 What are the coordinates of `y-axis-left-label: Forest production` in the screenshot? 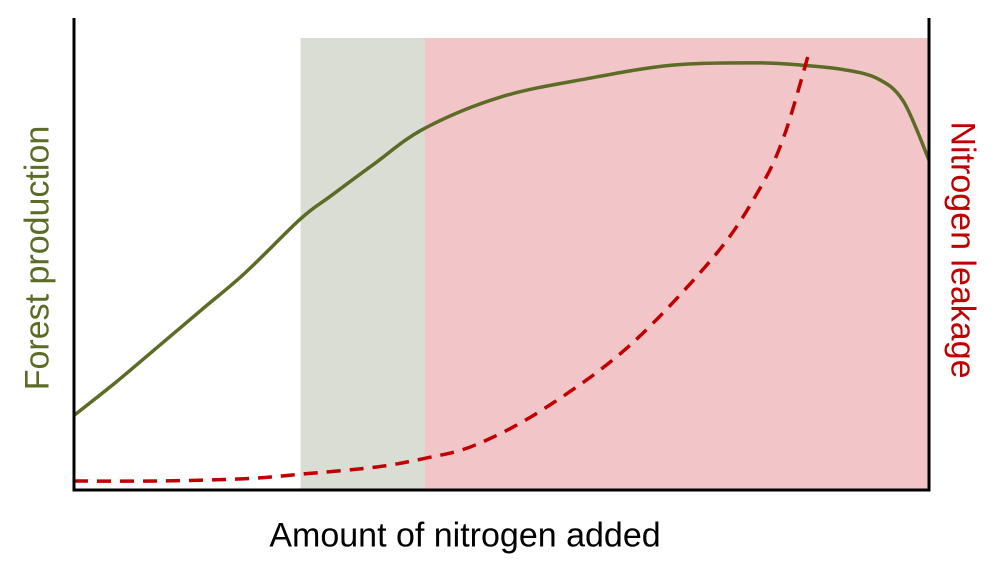 It's located at (37, 258).